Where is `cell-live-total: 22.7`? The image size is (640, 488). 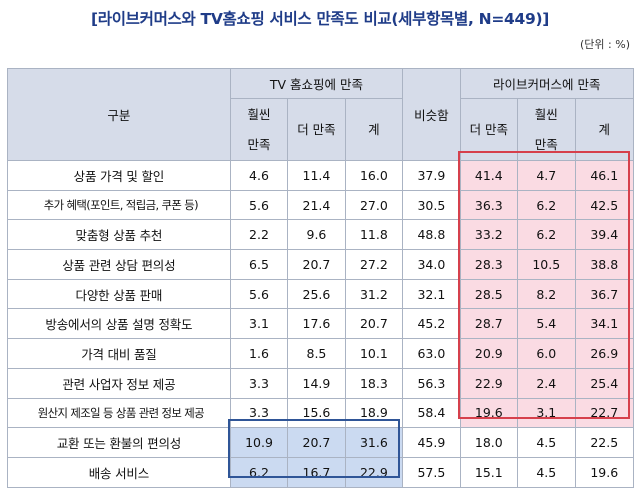 cell-live-total: 22.7 is located at coordinates (604, 413).